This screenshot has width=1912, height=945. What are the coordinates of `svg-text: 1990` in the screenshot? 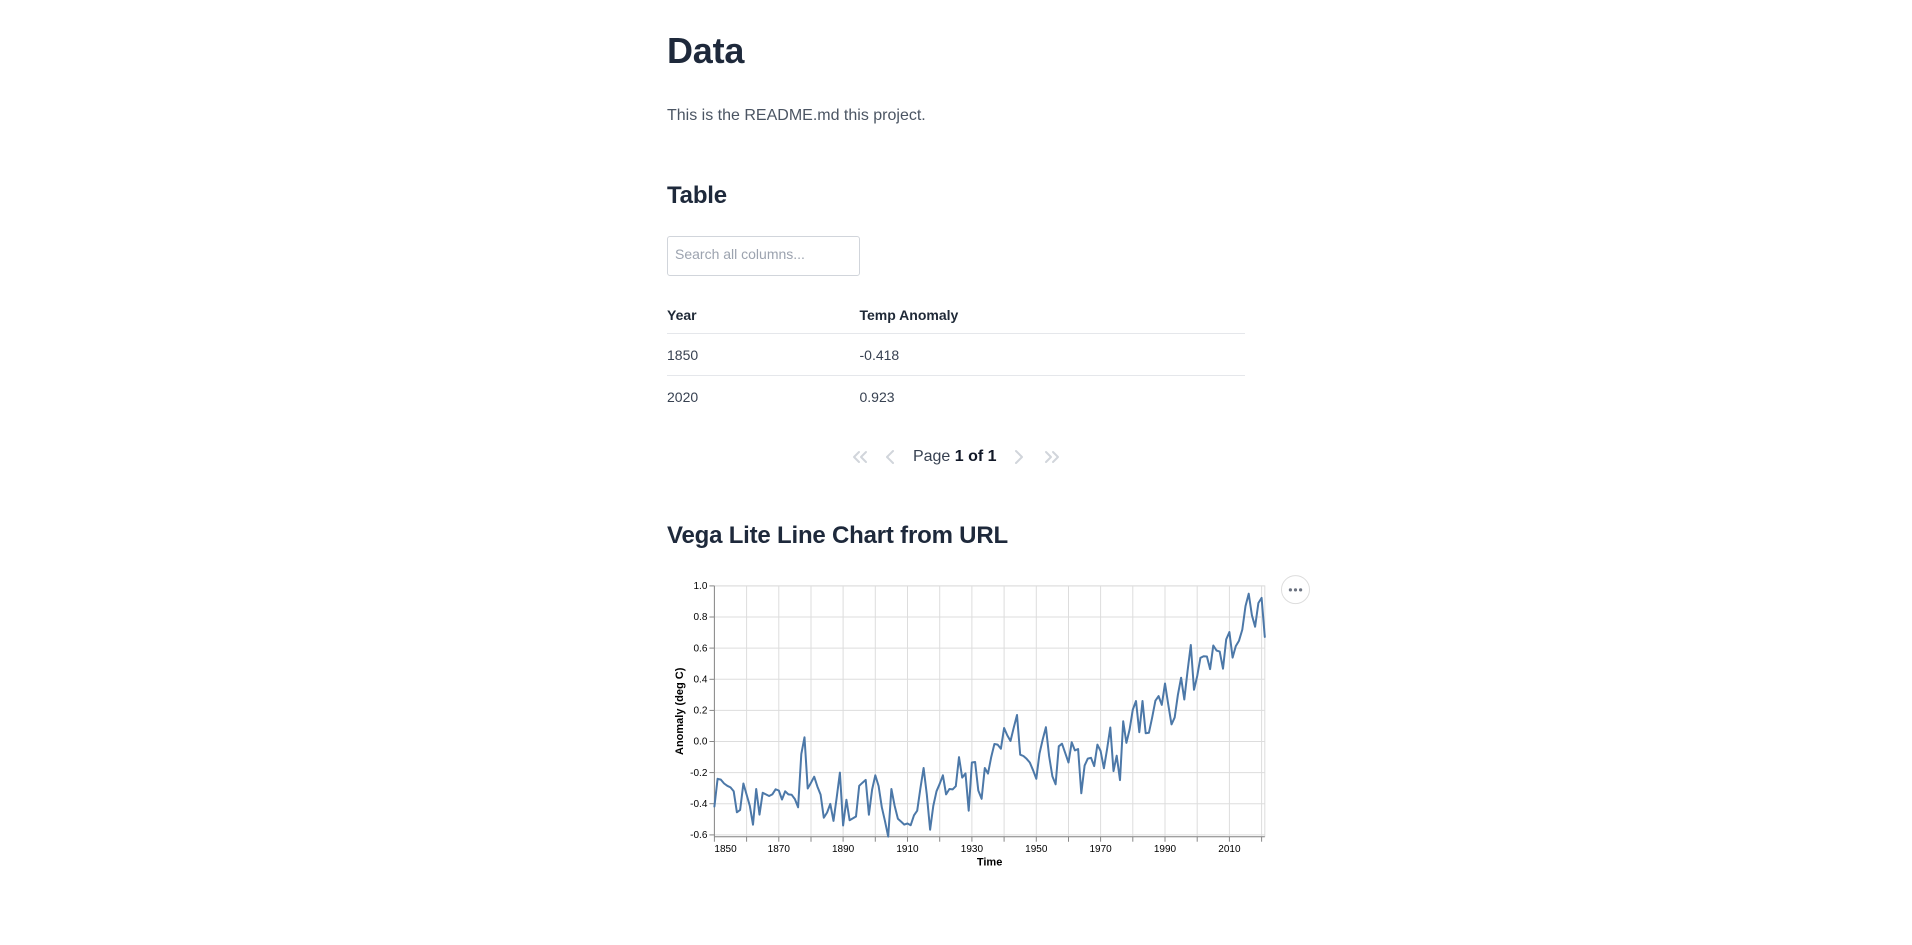 It's located at (1165, 849).